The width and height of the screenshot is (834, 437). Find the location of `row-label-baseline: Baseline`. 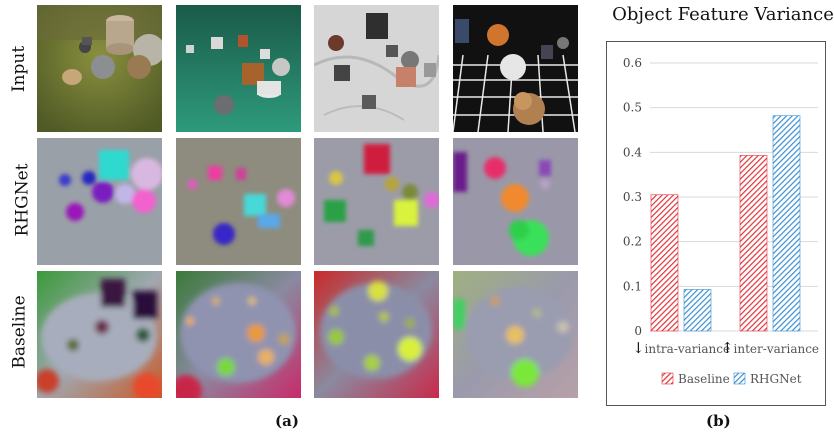

row-label-baseline: Baseline is located at coordinates (19, 332).